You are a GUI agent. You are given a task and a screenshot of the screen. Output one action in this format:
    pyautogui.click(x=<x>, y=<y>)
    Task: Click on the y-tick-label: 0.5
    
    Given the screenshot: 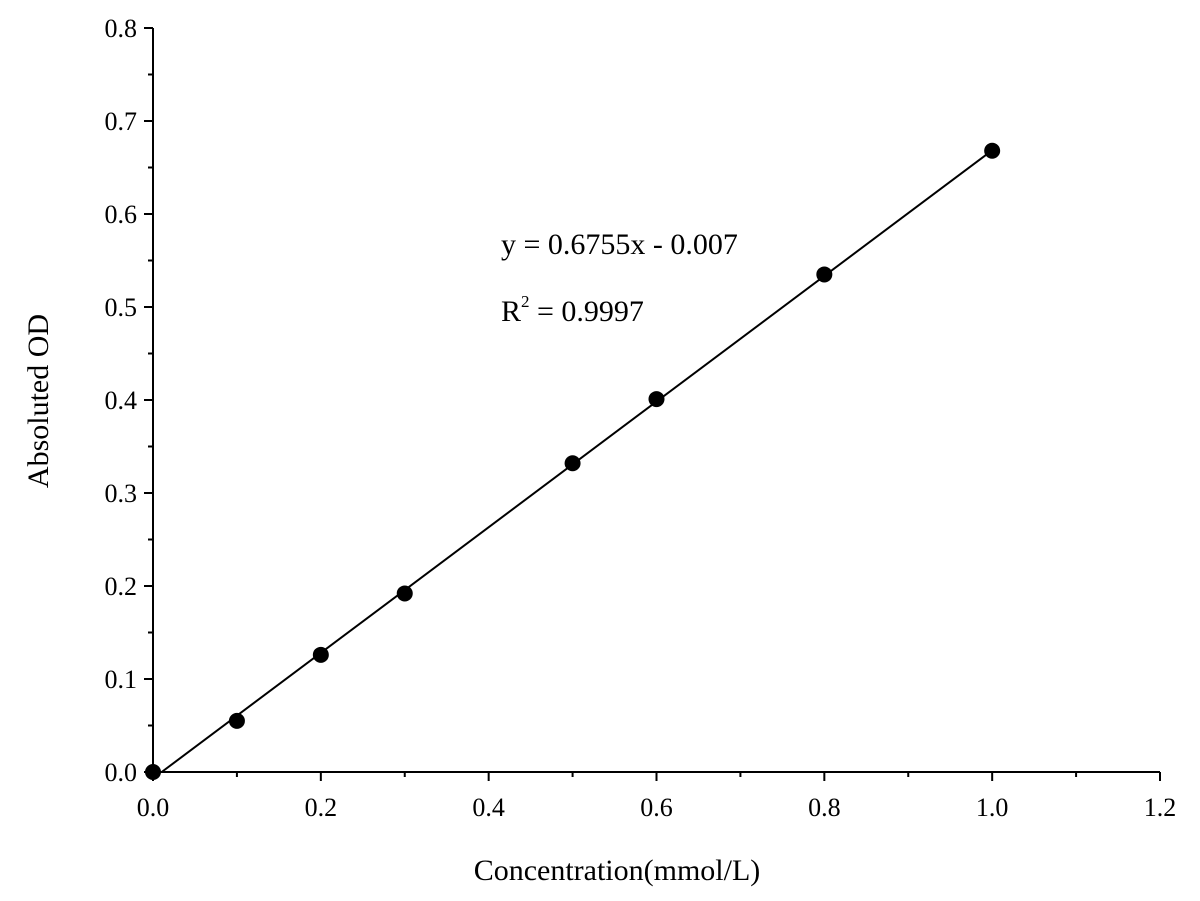 What is the action you would take?
    pyautogui.click(x=121, y=307)
    